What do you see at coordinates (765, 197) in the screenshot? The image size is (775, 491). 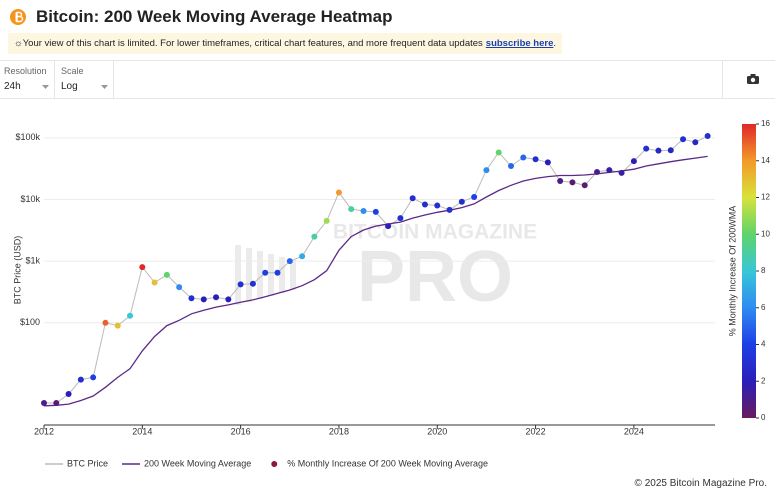 I see `colorbar-tick-label: 12` at bounding box center [765, 197].